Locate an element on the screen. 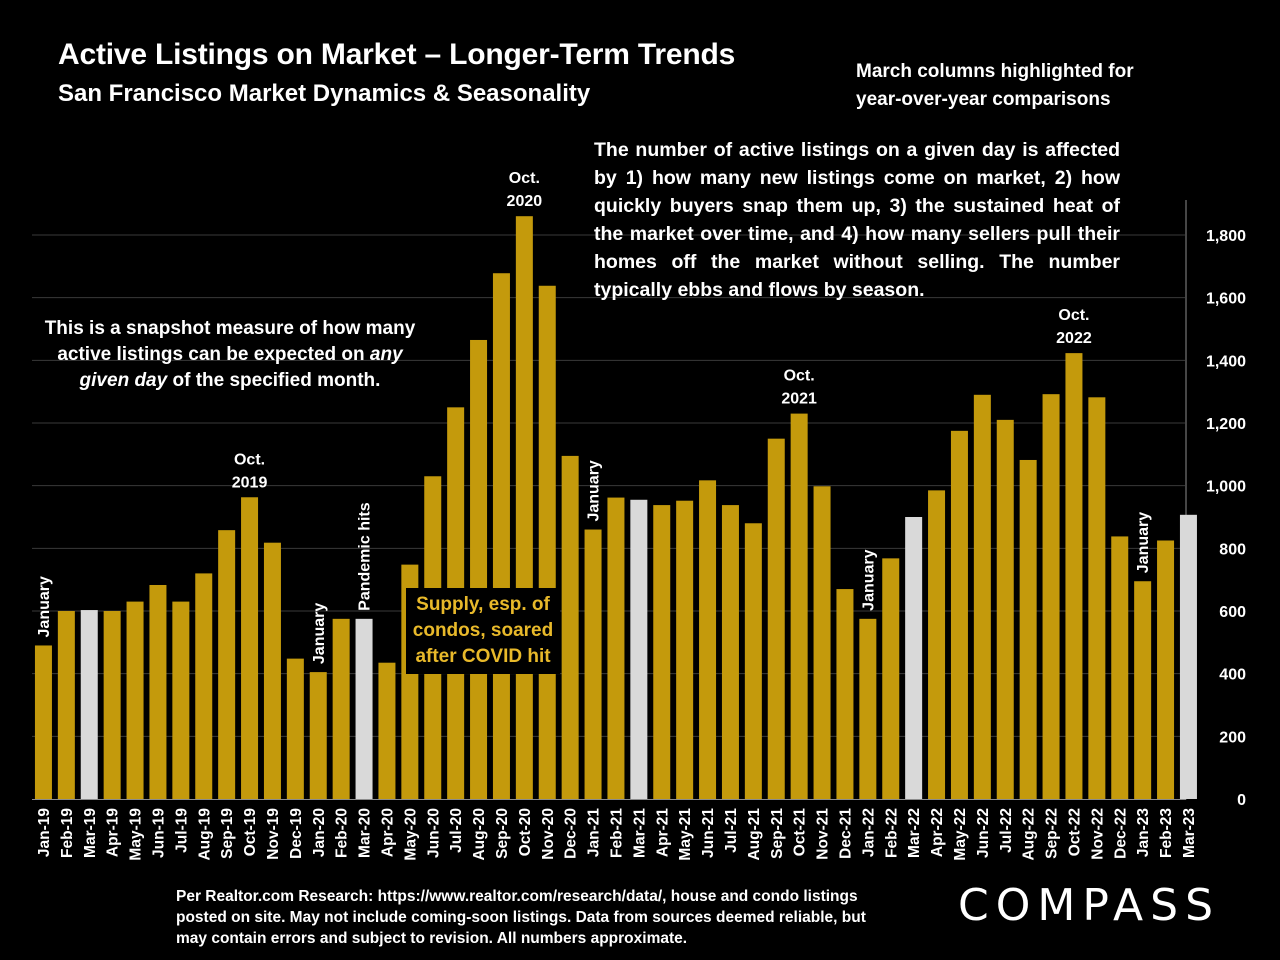 Image resolution: width=1280 pixels, height=960 pixels. y-tick-label: 1,400 is located at coordinates (1226, 361).